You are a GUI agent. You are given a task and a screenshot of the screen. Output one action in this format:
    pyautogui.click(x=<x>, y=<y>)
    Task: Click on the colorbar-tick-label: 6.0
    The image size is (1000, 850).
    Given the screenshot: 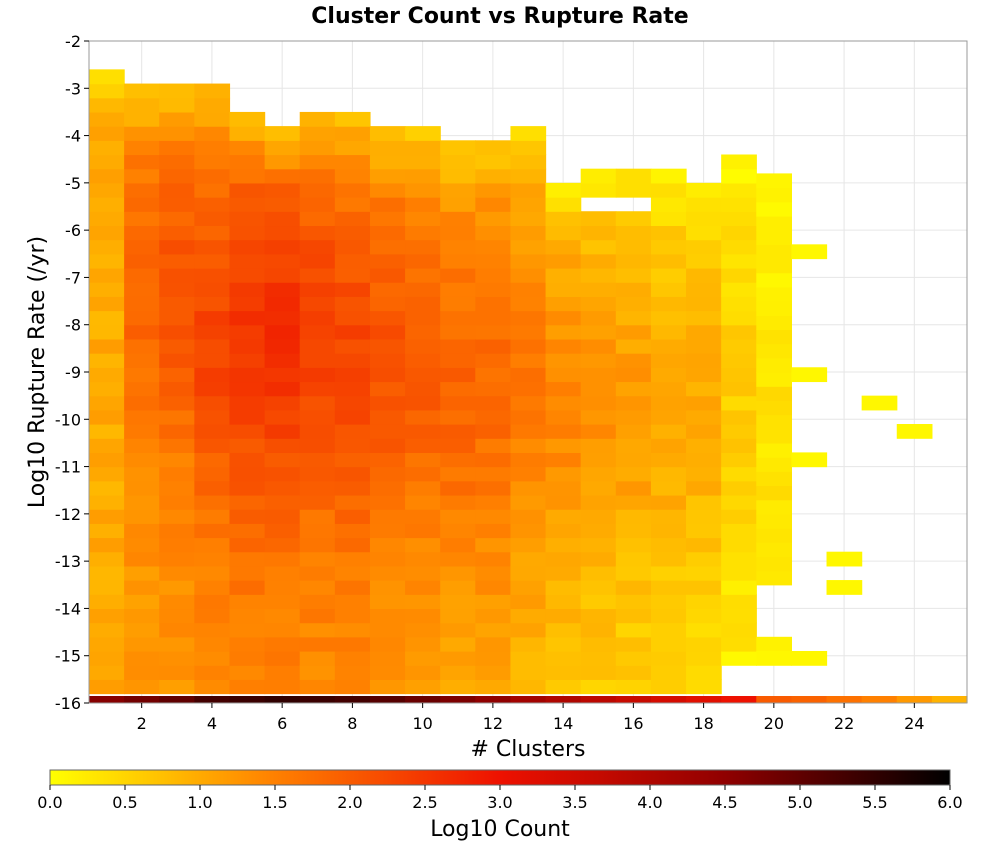 What is the action you would take?
    pyautogui.click(x=949, y=802)
    